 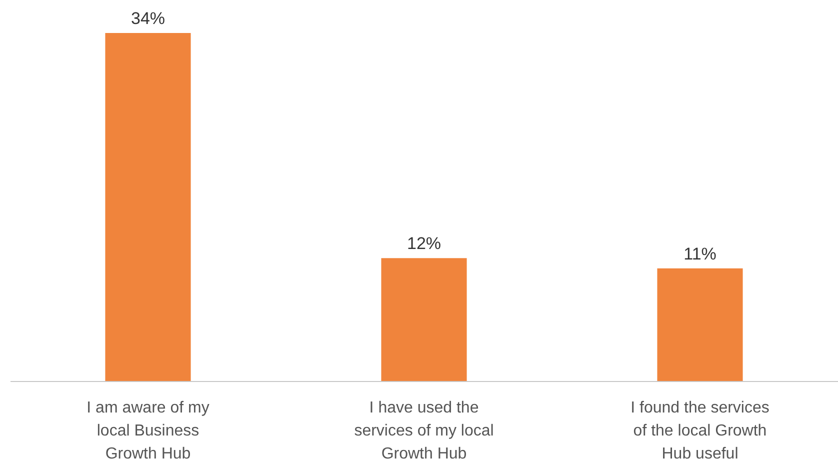 I want to click on data-label: 34%, so click(x=148, y=18).